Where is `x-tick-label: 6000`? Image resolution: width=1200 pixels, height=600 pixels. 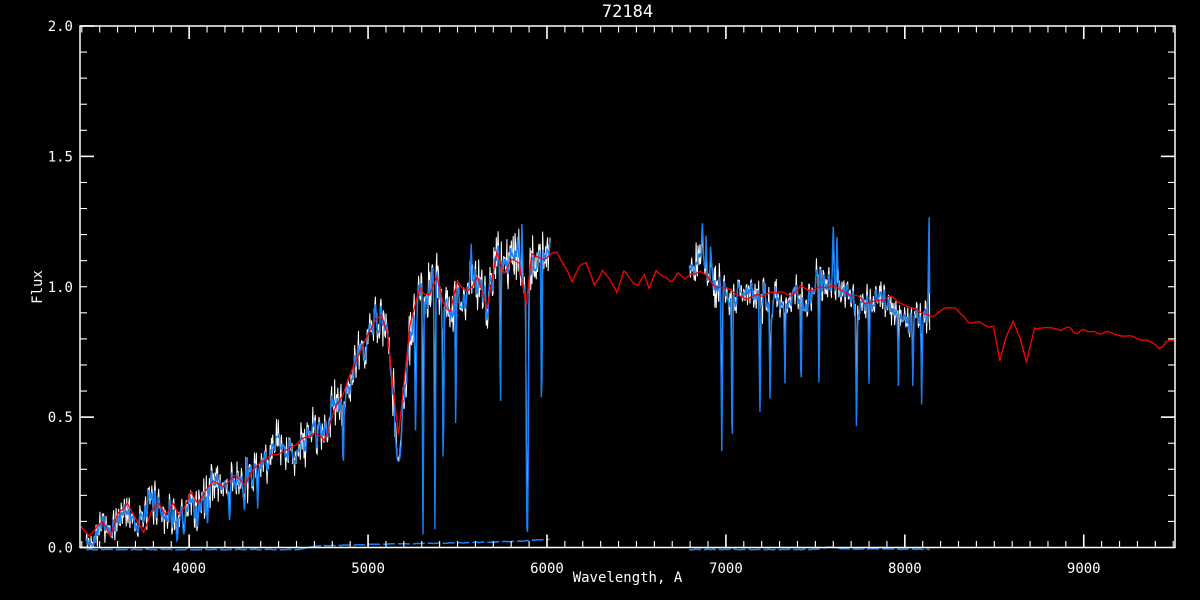
x-tick-label: 6000 is located at coordinates (547, 569).